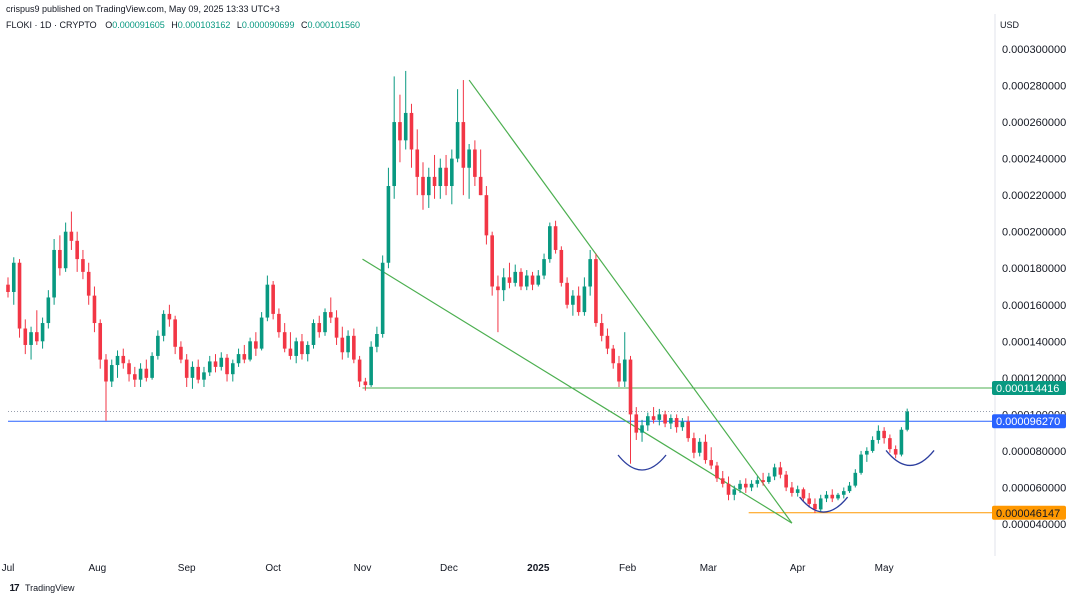 The width and height of the screenshot is (1080, 600). What do you see at coordinates (1034, 525) in the screenshot?
I see `y-tick-label: 0.000040000` at bounding box center [1034, 525].